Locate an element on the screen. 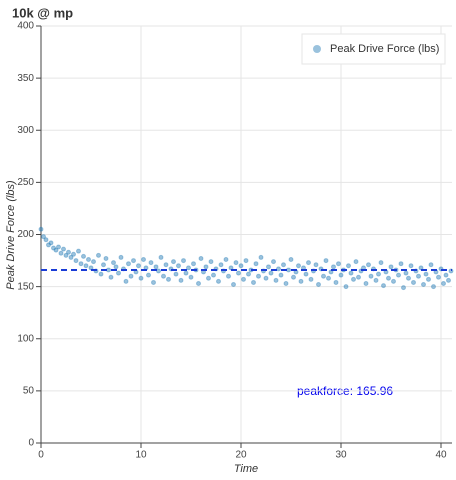  y-tick-label: 300 is located at coordinates (25, 130).